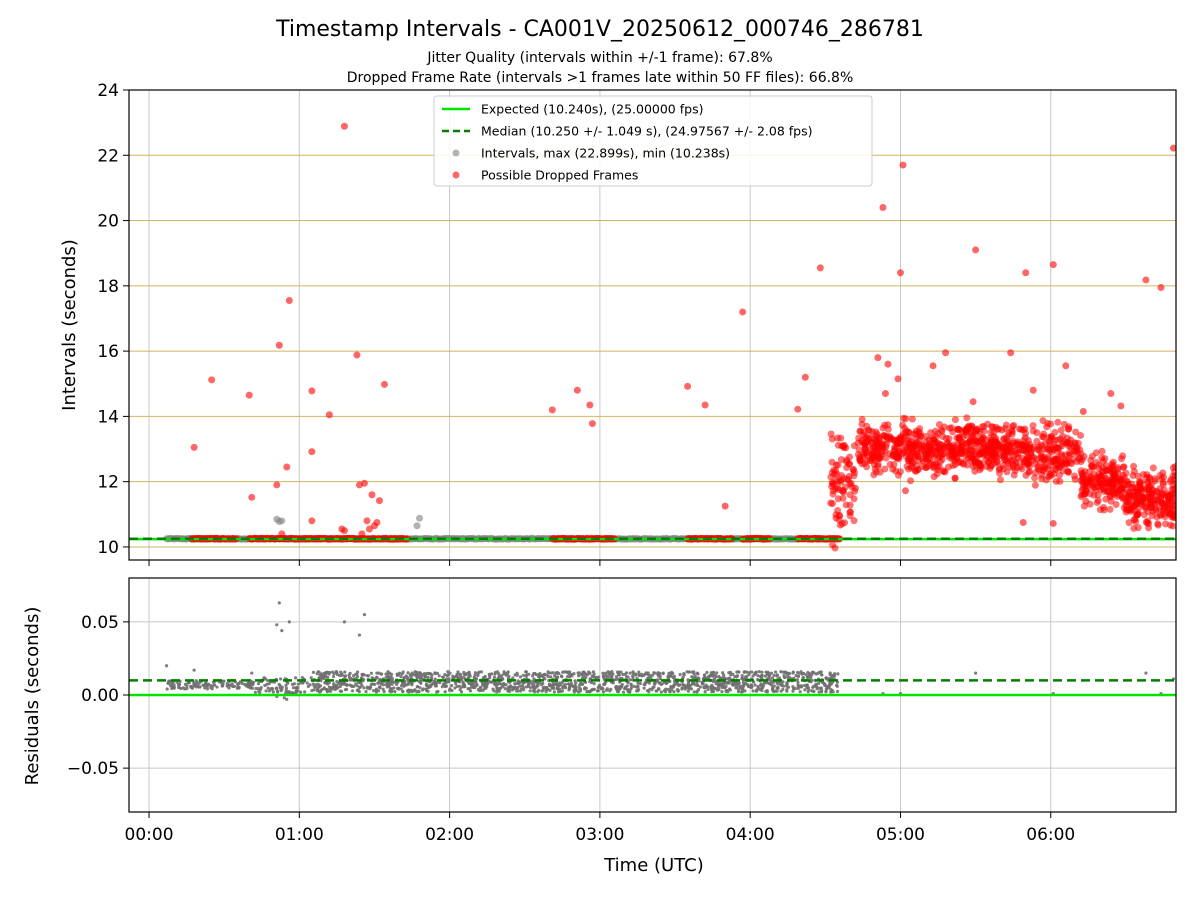 Image resolution: width=1200 pixels, height=900 pixels. I want to click on x-tick-label: 01:00, so click(299, 835).